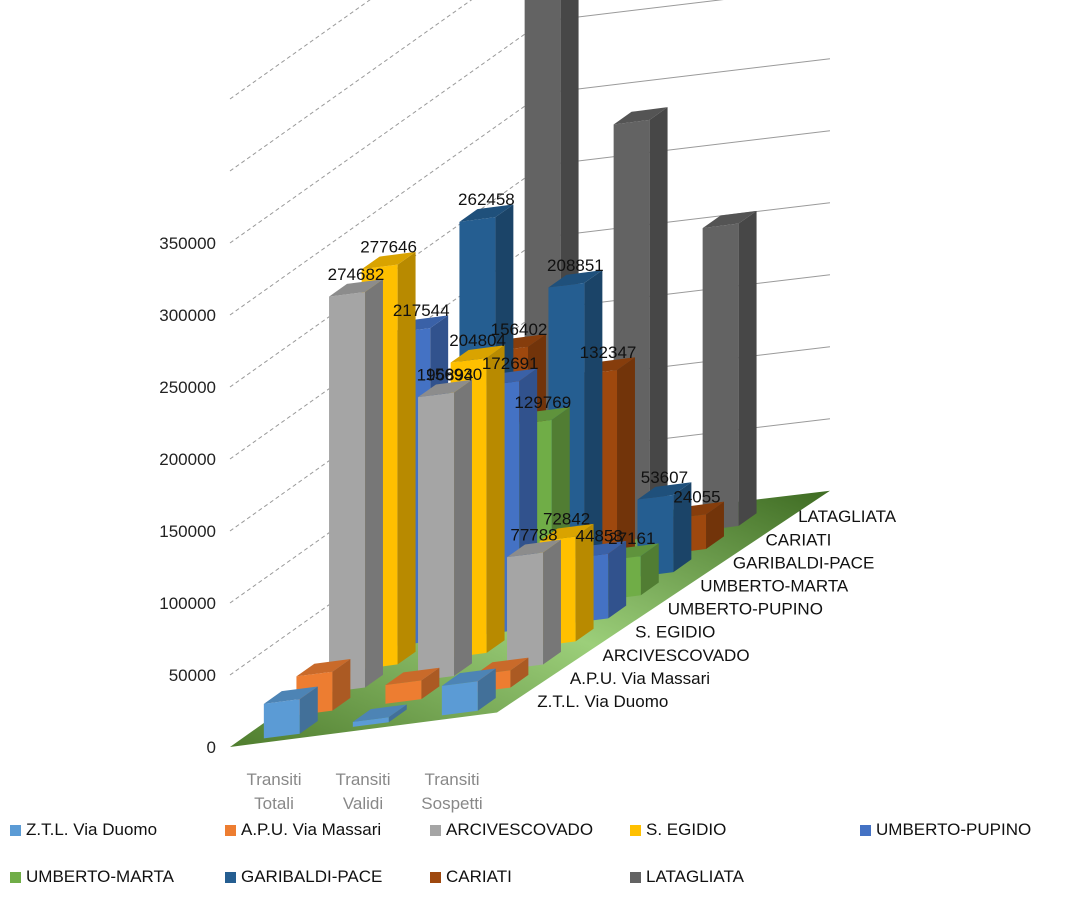 The height and width of the screenshot is (899, 1081). I want to click on series-depth-label: CARIATI, so click(799, 539).